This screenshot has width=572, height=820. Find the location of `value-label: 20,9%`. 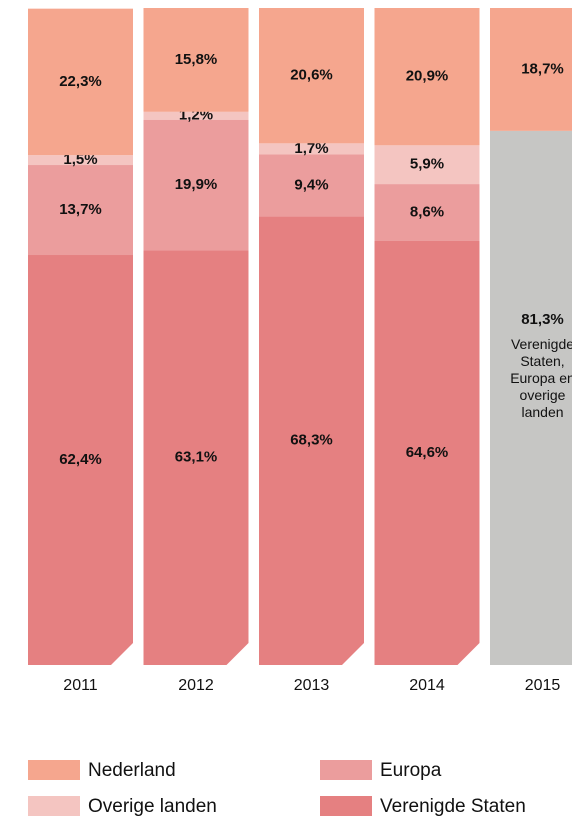

value-label: 20,9% is located at coordinates (427, 76).